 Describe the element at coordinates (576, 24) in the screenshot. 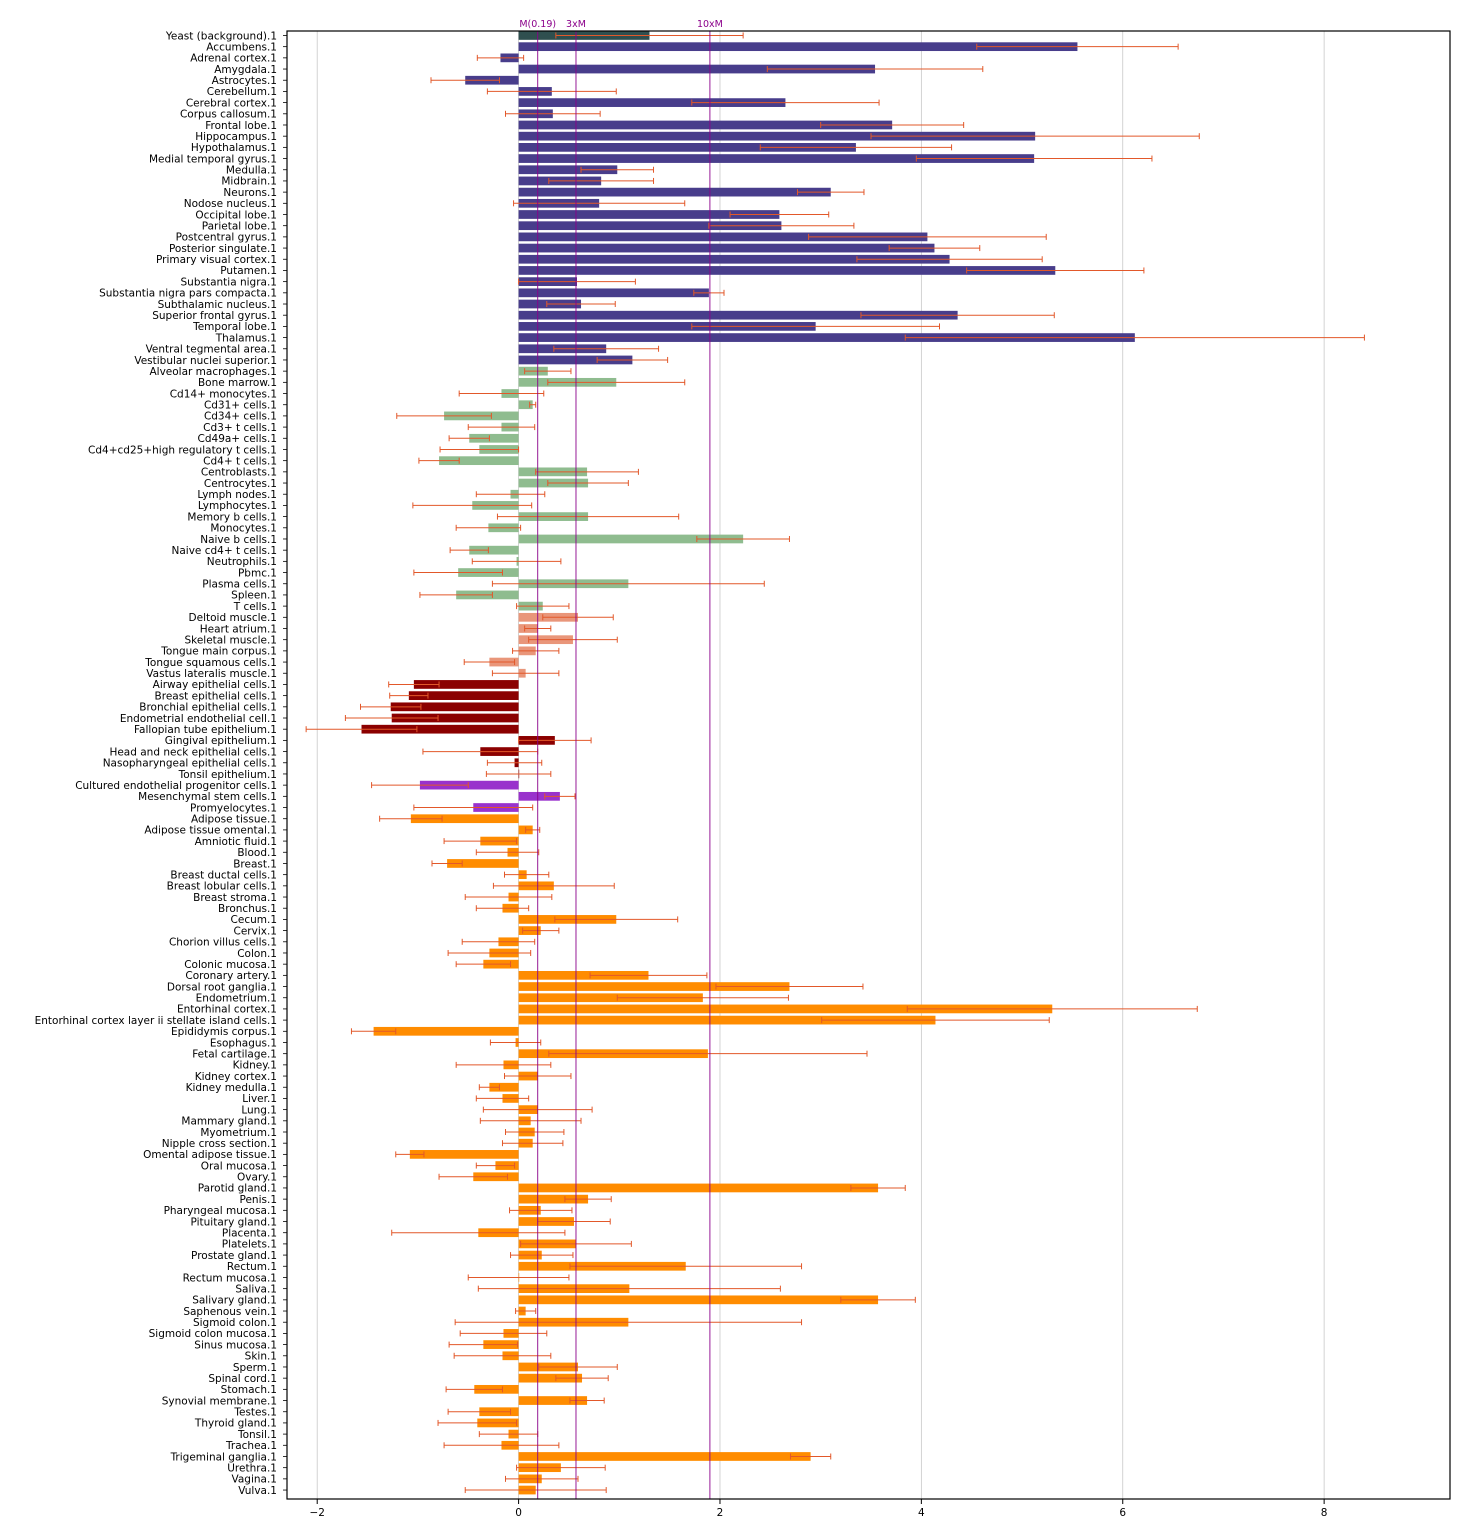

I see `reference-label: 3xM` at that location.